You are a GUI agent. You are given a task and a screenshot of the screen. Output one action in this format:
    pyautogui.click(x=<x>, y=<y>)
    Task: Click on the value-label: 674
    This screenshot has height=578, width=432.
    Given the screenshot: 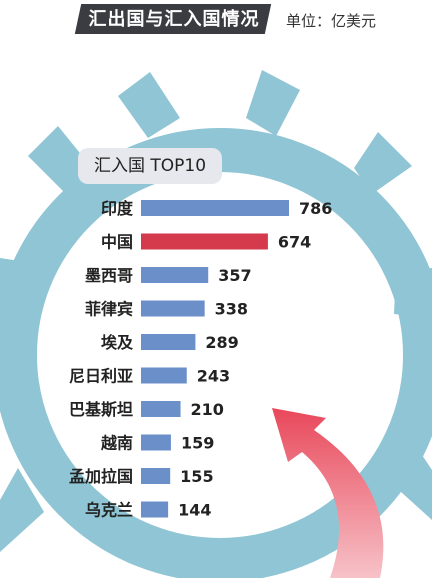 What is the action you would take?
    pyautogui.click(x=294, y=242)
    